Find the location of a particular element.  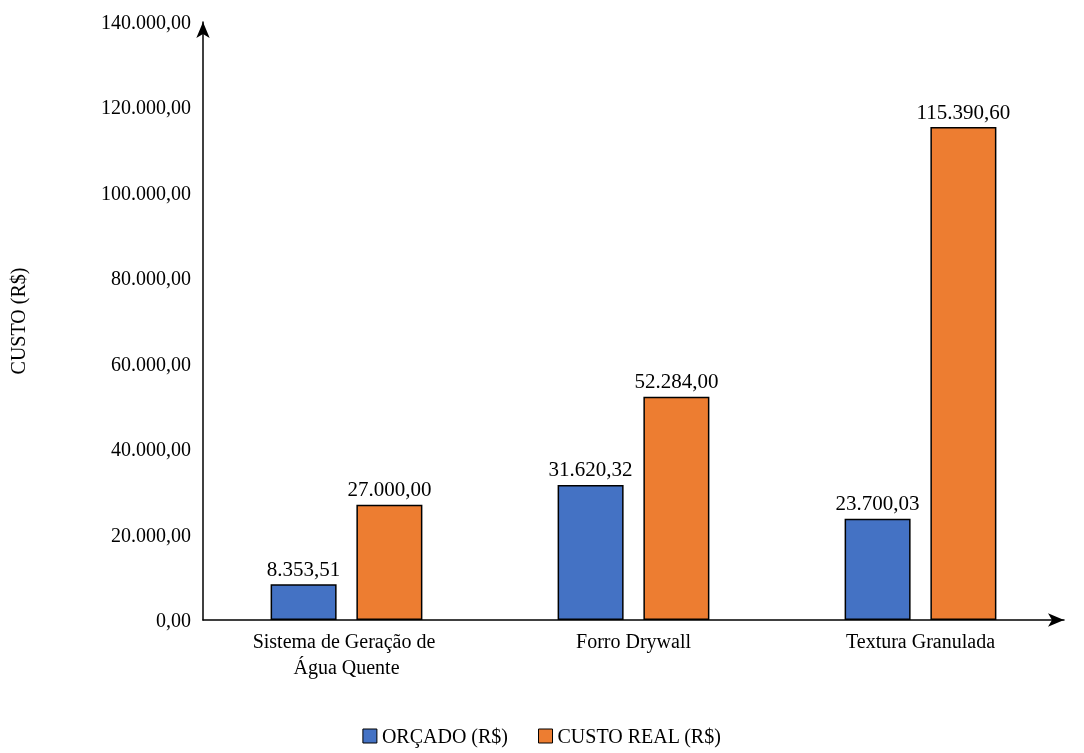

y-tick-label: 0,00 is located at coordinates (173, 620).